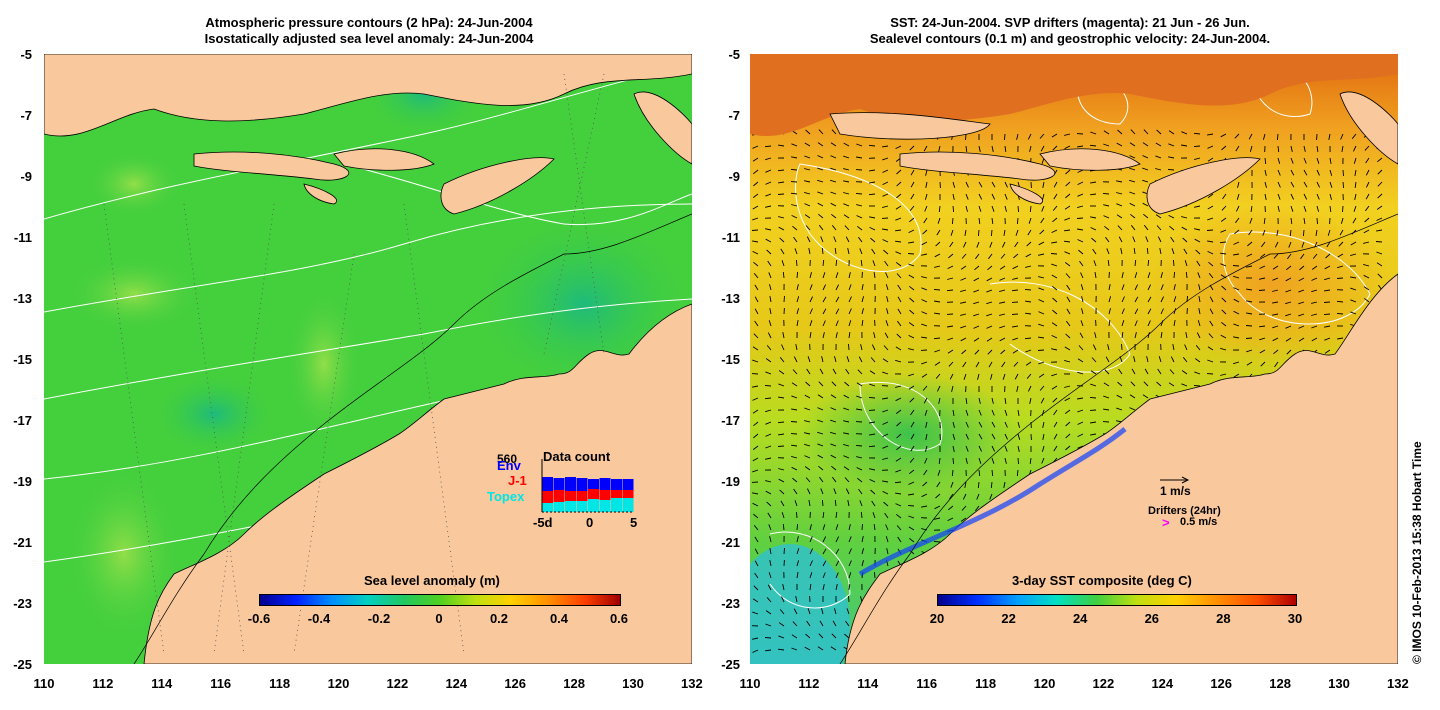 This screenshot has height=710, width=1440. What do you see at coordinates (26, 54) in the screenshot?
I see `left-y-tick: -5` at bounding box center [26, 54].